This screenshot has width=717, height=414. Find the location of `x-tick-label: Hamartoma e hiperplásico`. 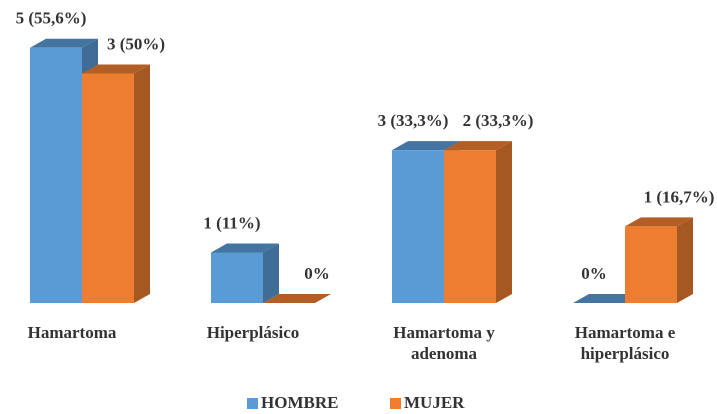

x-tick-label: Hamartoma e hiperplásico is located at coordinates (625, 343).